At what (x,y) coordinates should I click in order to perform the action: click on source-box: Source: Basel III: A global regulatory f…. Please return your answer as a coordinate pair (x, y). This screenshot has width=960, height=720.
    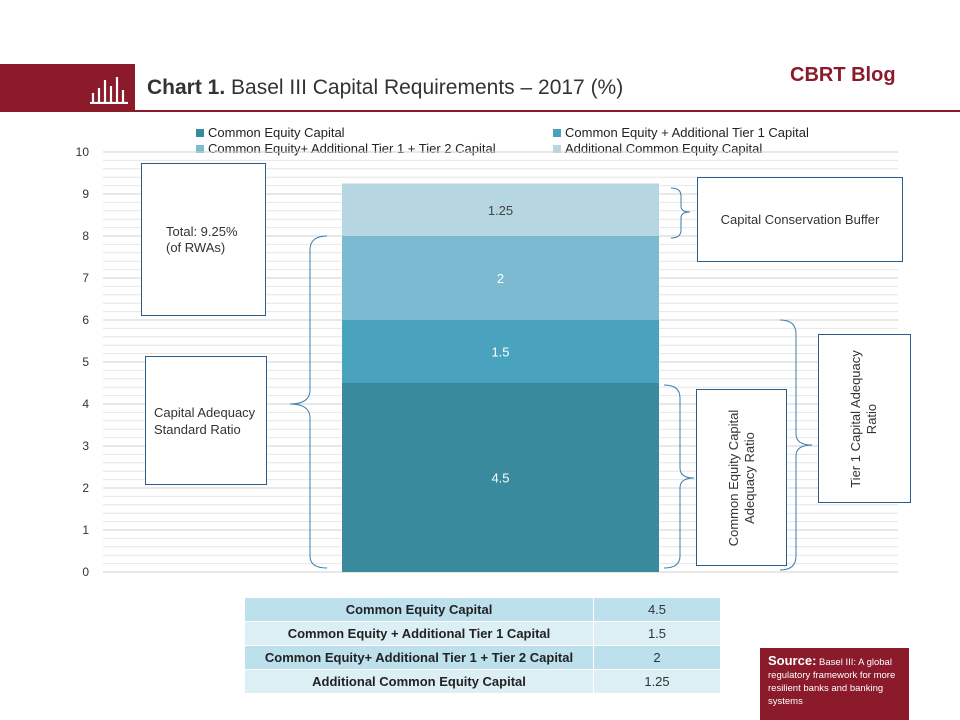
    Looking at the image, I should click on (834, 684).